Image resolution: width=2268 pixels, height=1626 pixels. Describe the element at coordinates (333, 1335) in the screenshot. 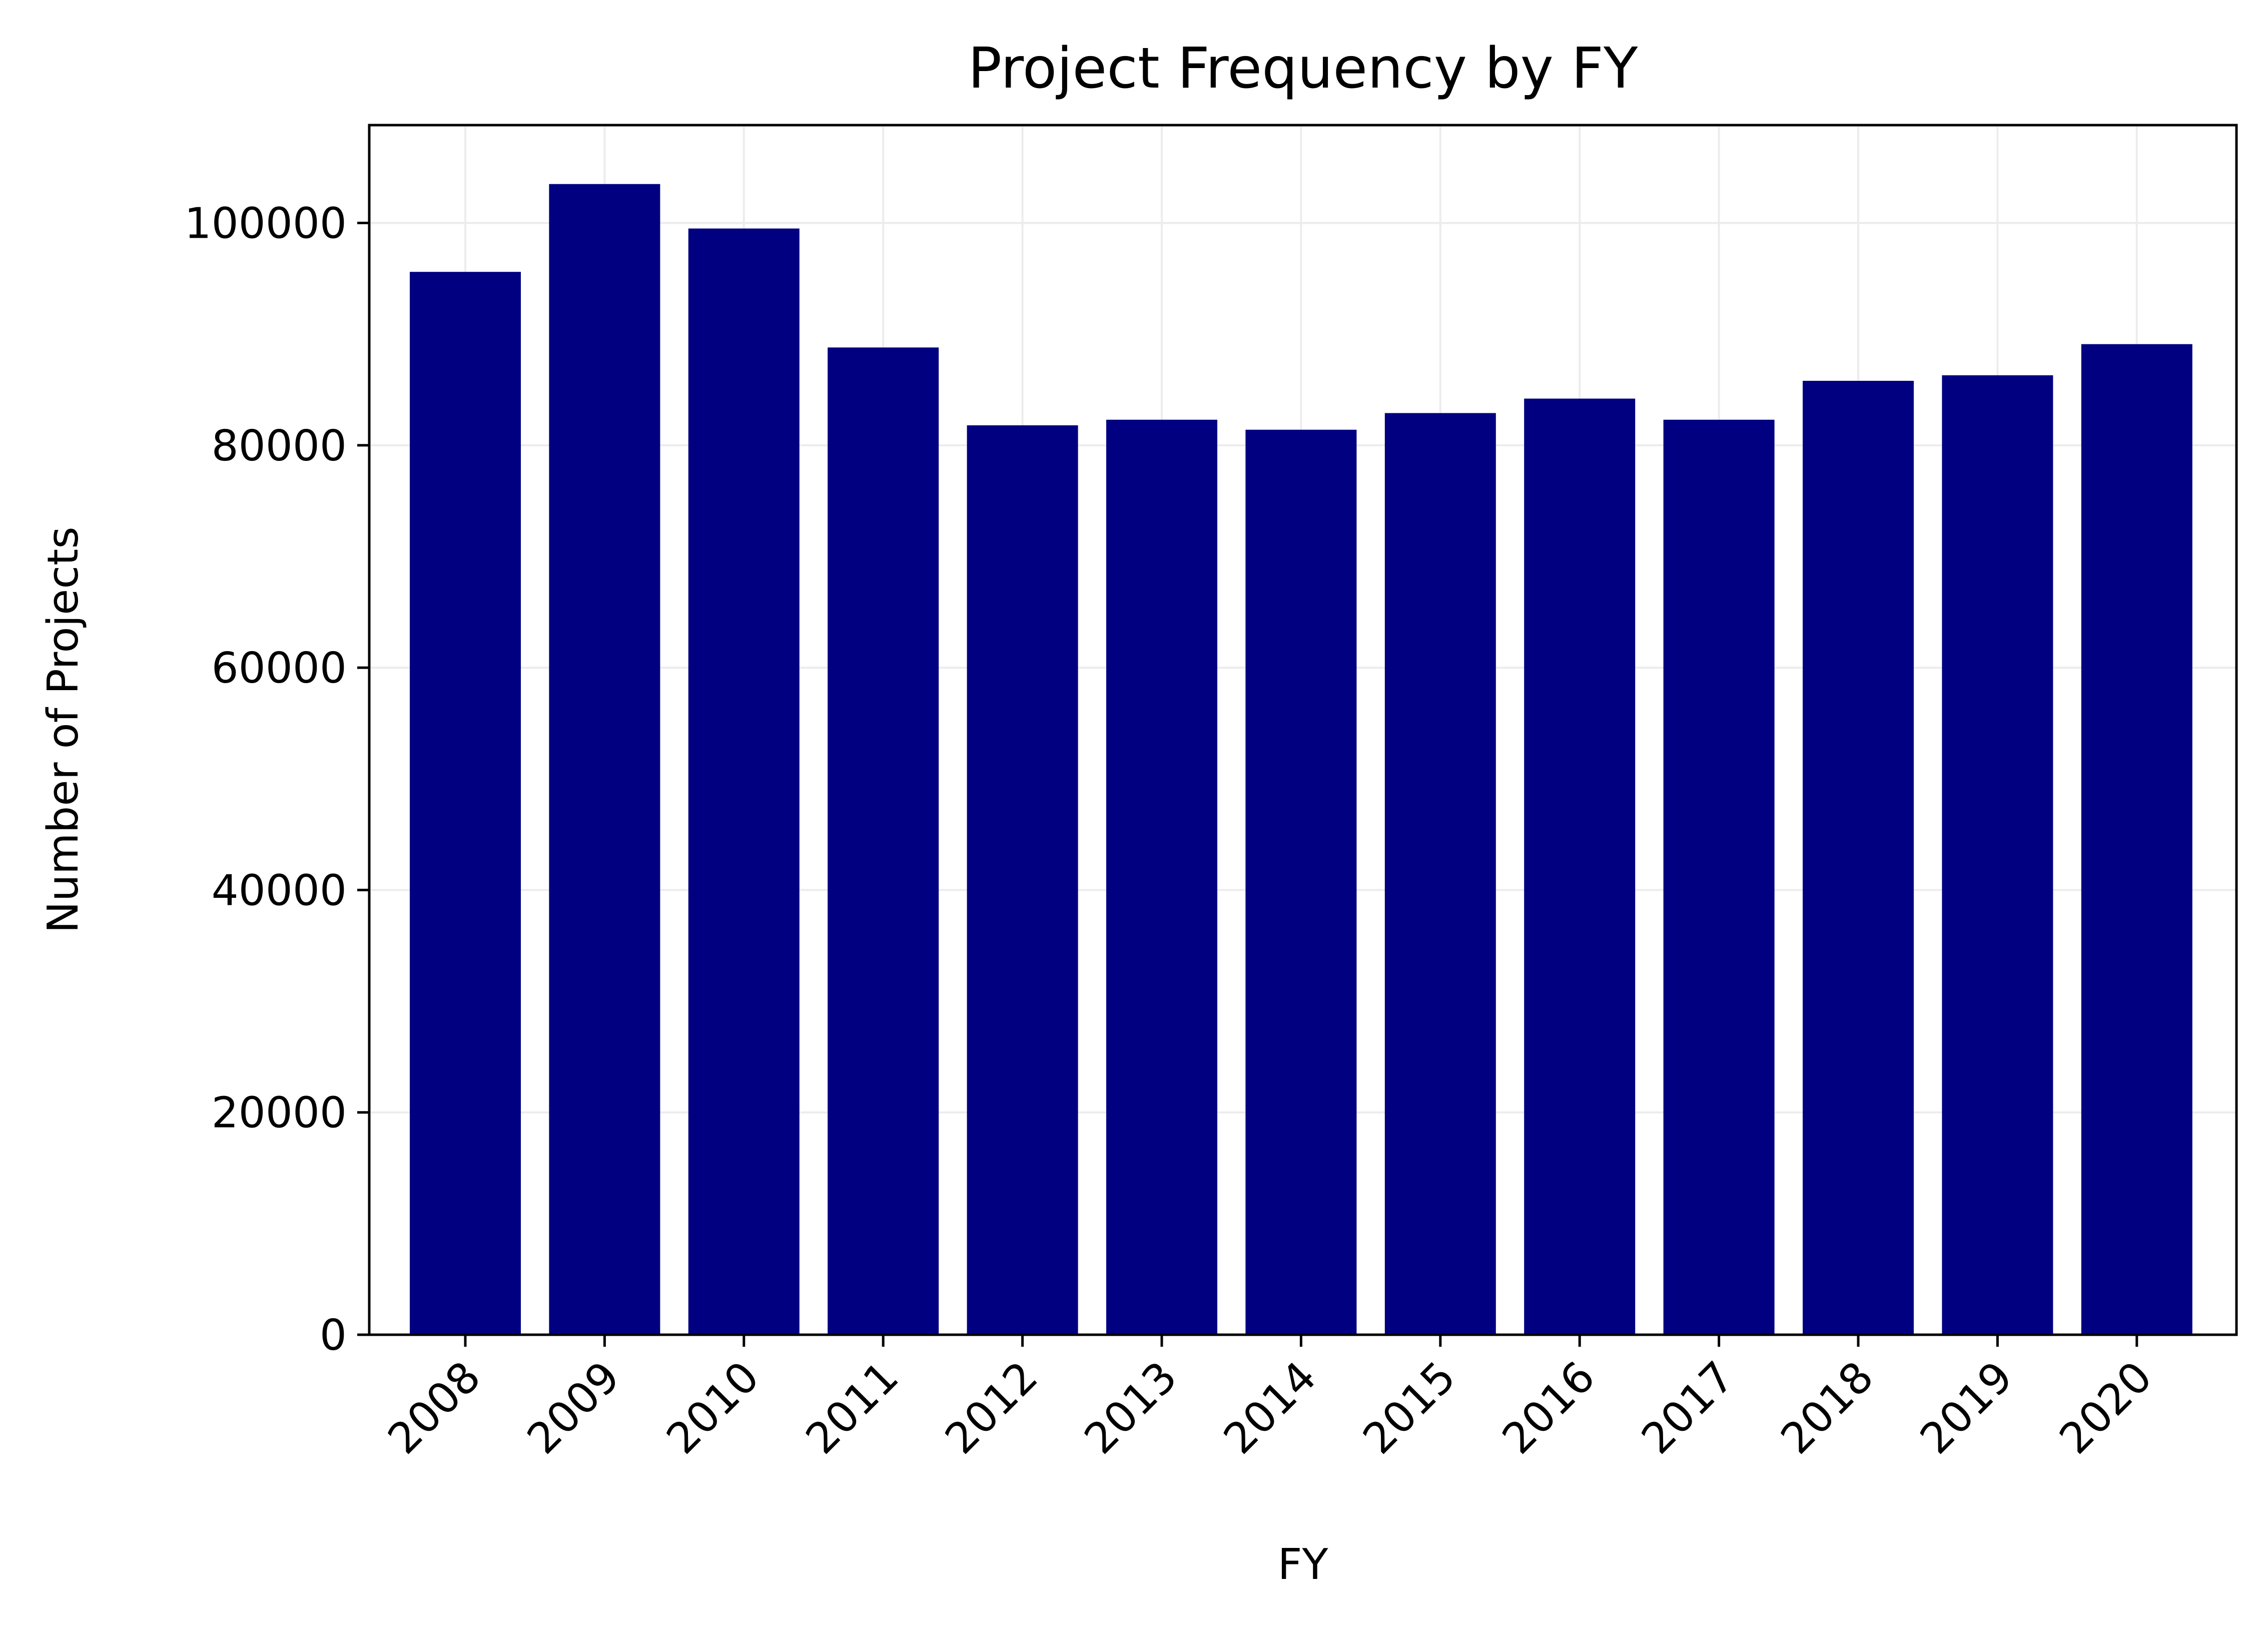

I see `y-tick-label: 0` at that location.